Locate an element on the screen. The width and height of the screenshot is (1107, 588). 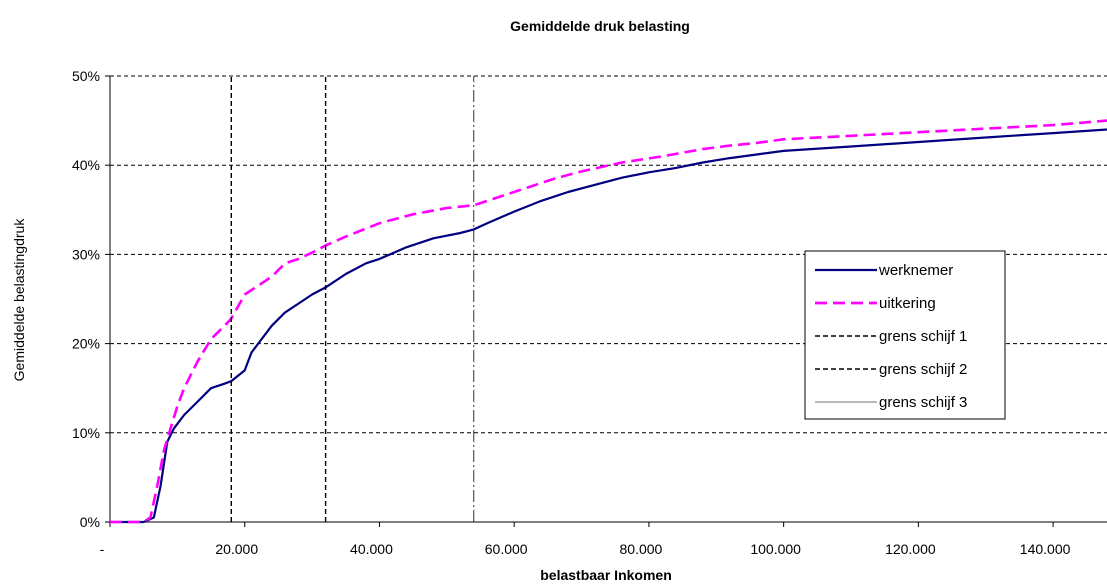
y-tick-labels: 0% 10% 20% 30% 40% 50% is located at coordinates (86, 299).